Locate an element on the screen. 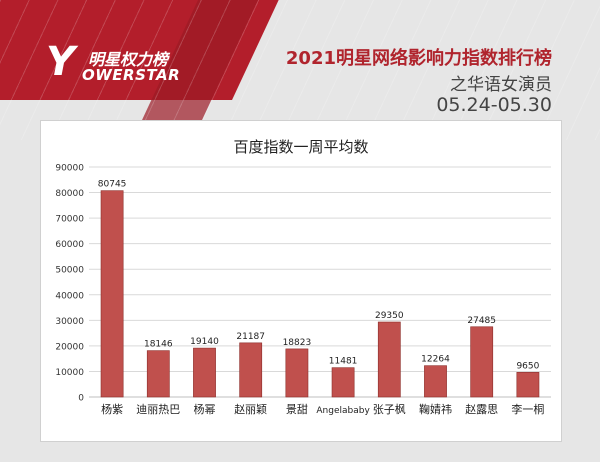 The height and width of the screenshot is (462, 600). y-tick-label: 50000 is located at coordinates (69, 271).